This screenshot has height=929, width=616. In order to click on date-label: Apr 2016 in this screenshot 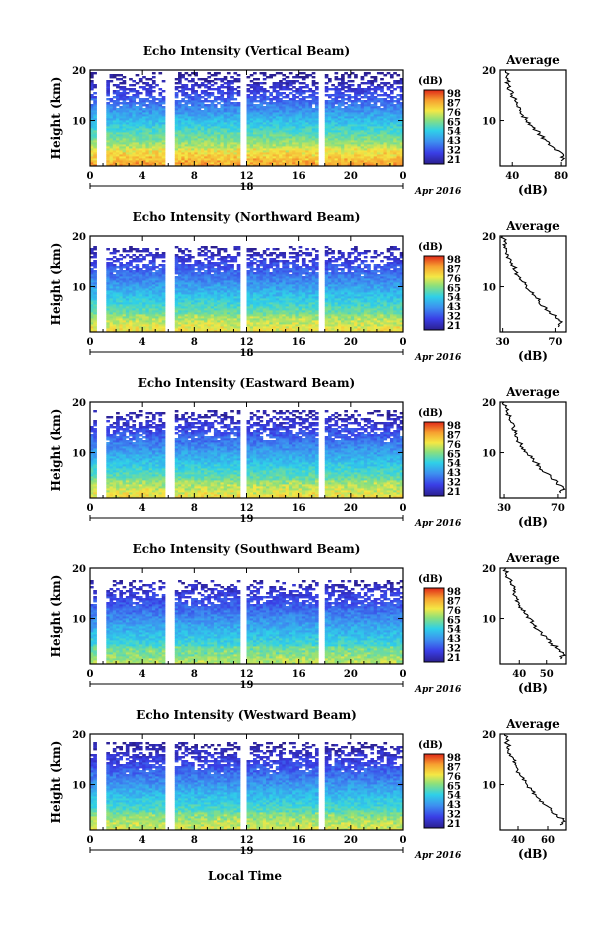, I will do `click(438, 192)`.